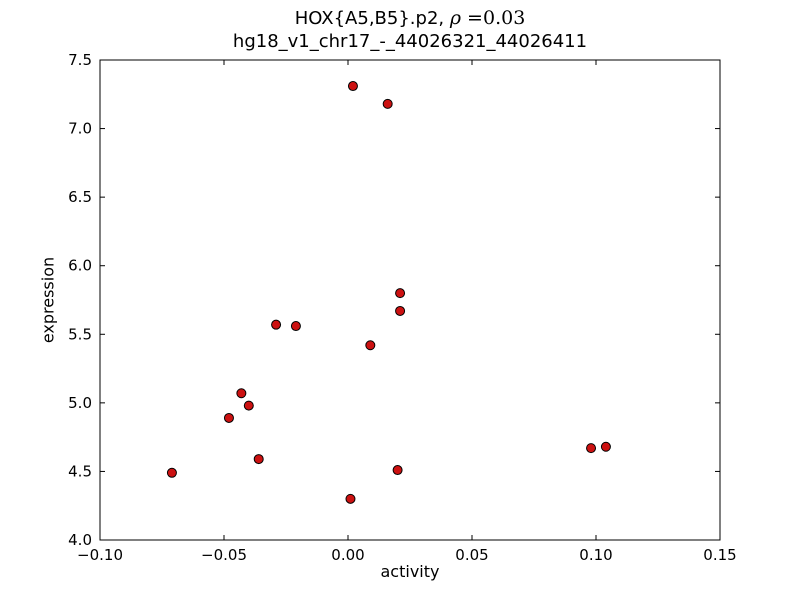 This screenshot has width=800, height=600. I want to click on y-tick-label: 5.0, so click(80, 403).